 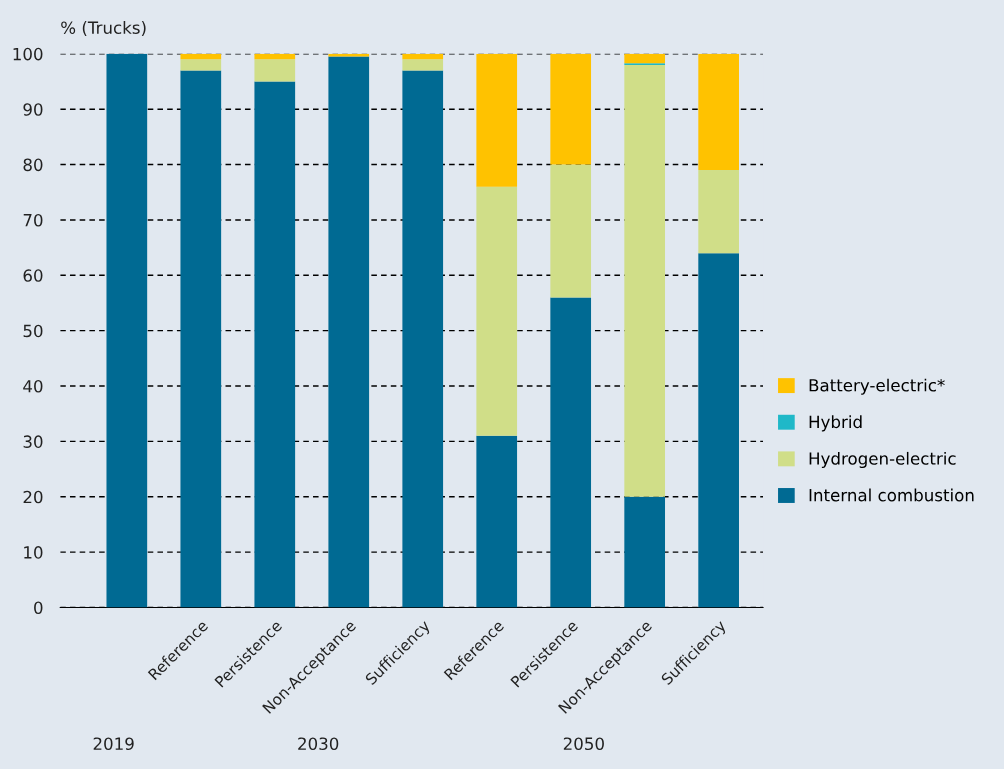 What do you see at coordinates (33, 331) in the screenshot?
I see `y-tick-label: 50` at bounding box center [33, 331].